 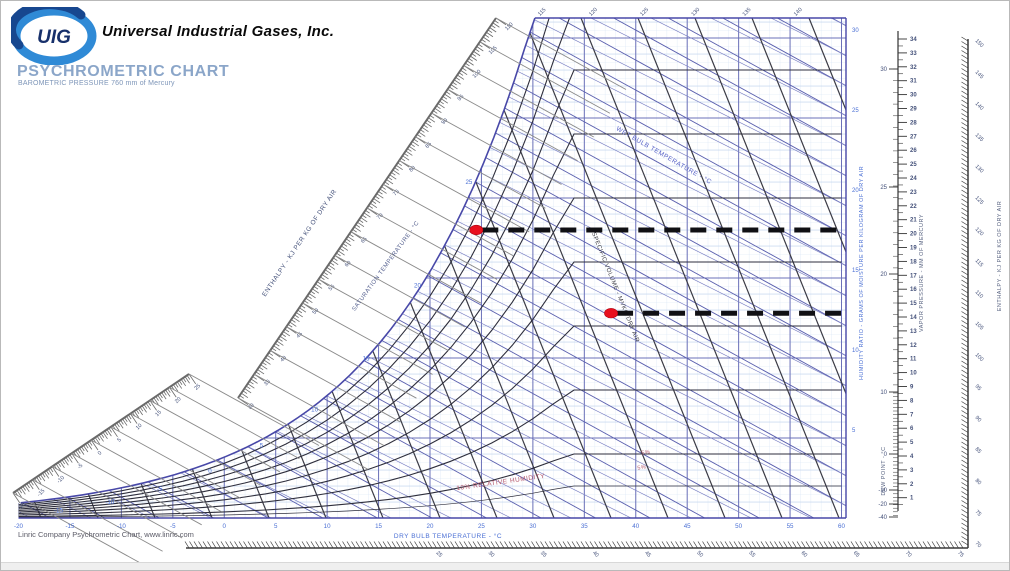 I want to click on enthalpy-right-label: 110, so click(x=979, y=294).